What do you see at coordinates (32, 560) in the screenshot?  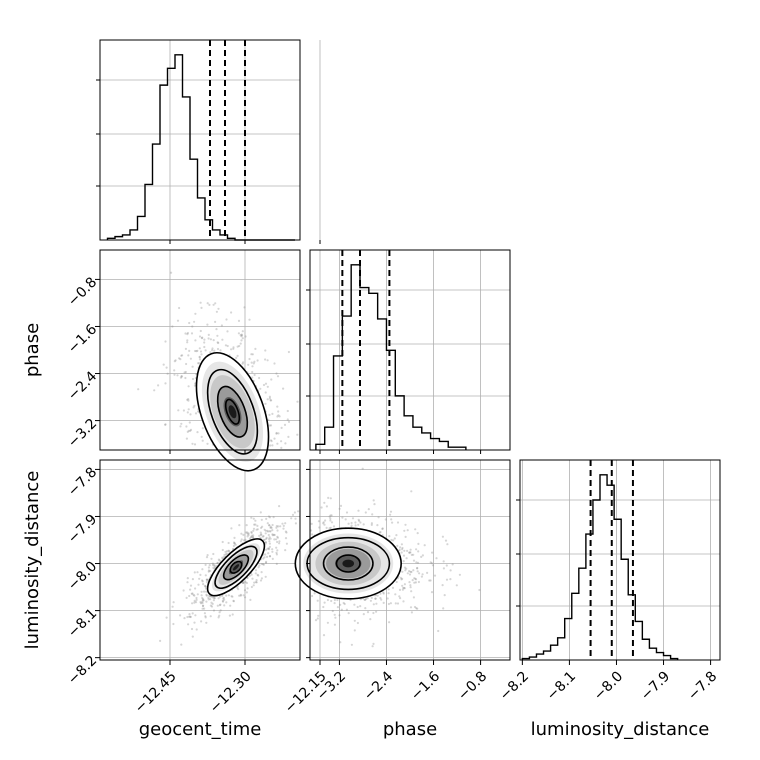 I see `y-axis-label-luminosity-distance: luminosity_distance` at bounding box center [32, 560].